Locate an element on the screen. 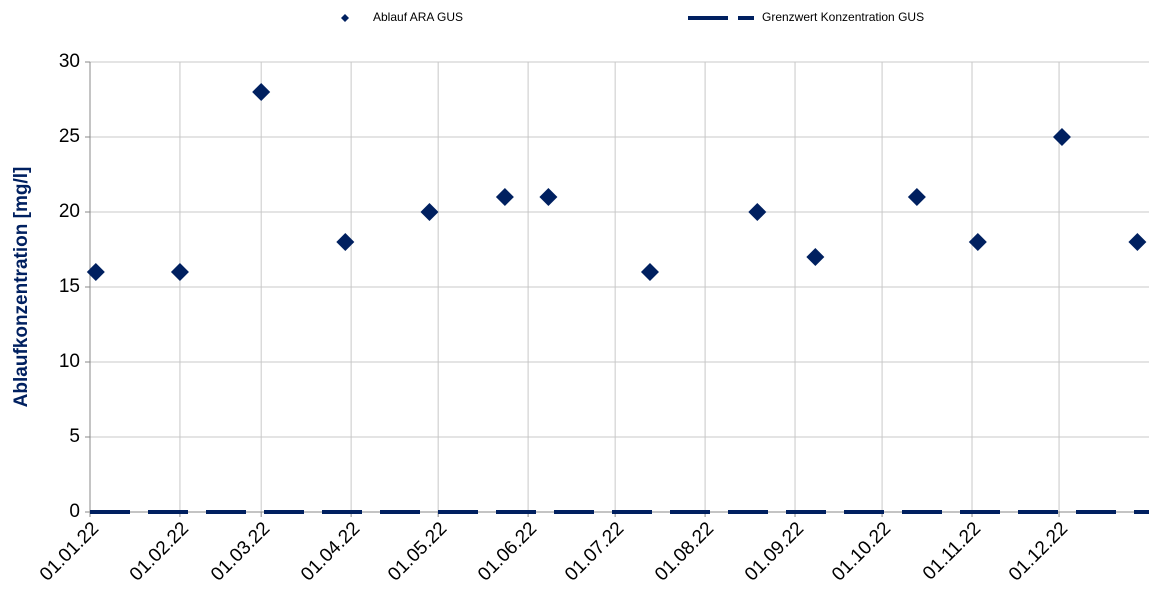 This screenshot has width=1150, height=610. x-tick-label: 01.05.22 is located at coordinates (417, 551).